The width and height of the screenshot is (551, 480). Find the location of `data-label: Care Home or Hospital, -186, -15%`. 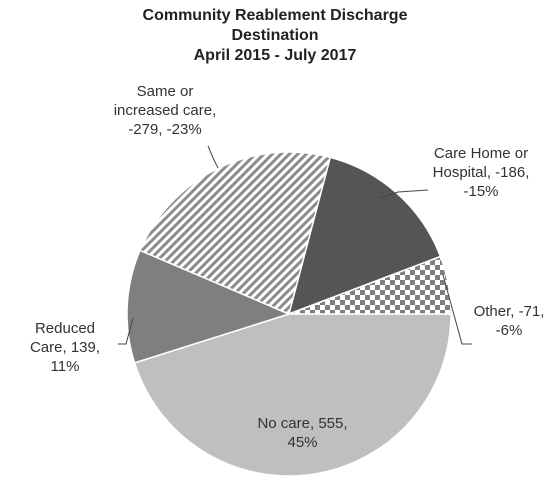

data-label: Care Home or Hospital, -186, -15% is located at coordinates (481, 172).